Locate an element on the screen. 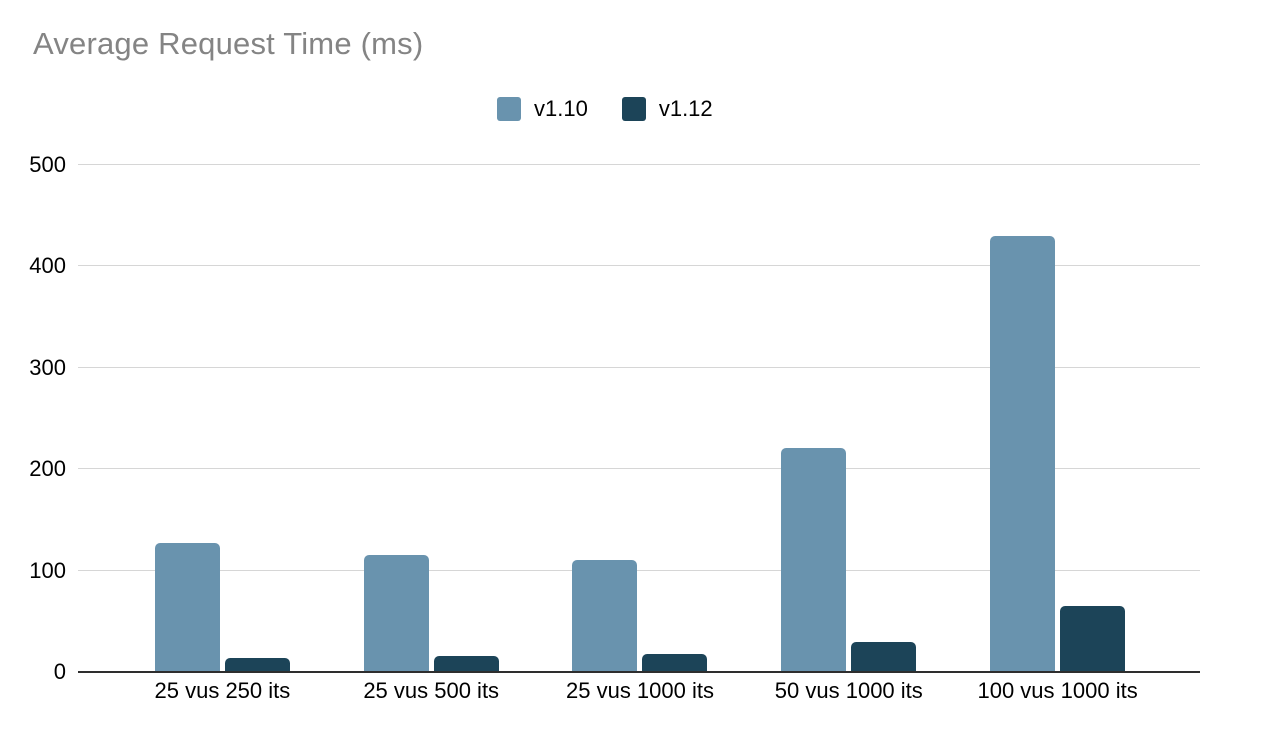  chart-legend: v1.10 v1.12 is located at coordinates (605, 109).